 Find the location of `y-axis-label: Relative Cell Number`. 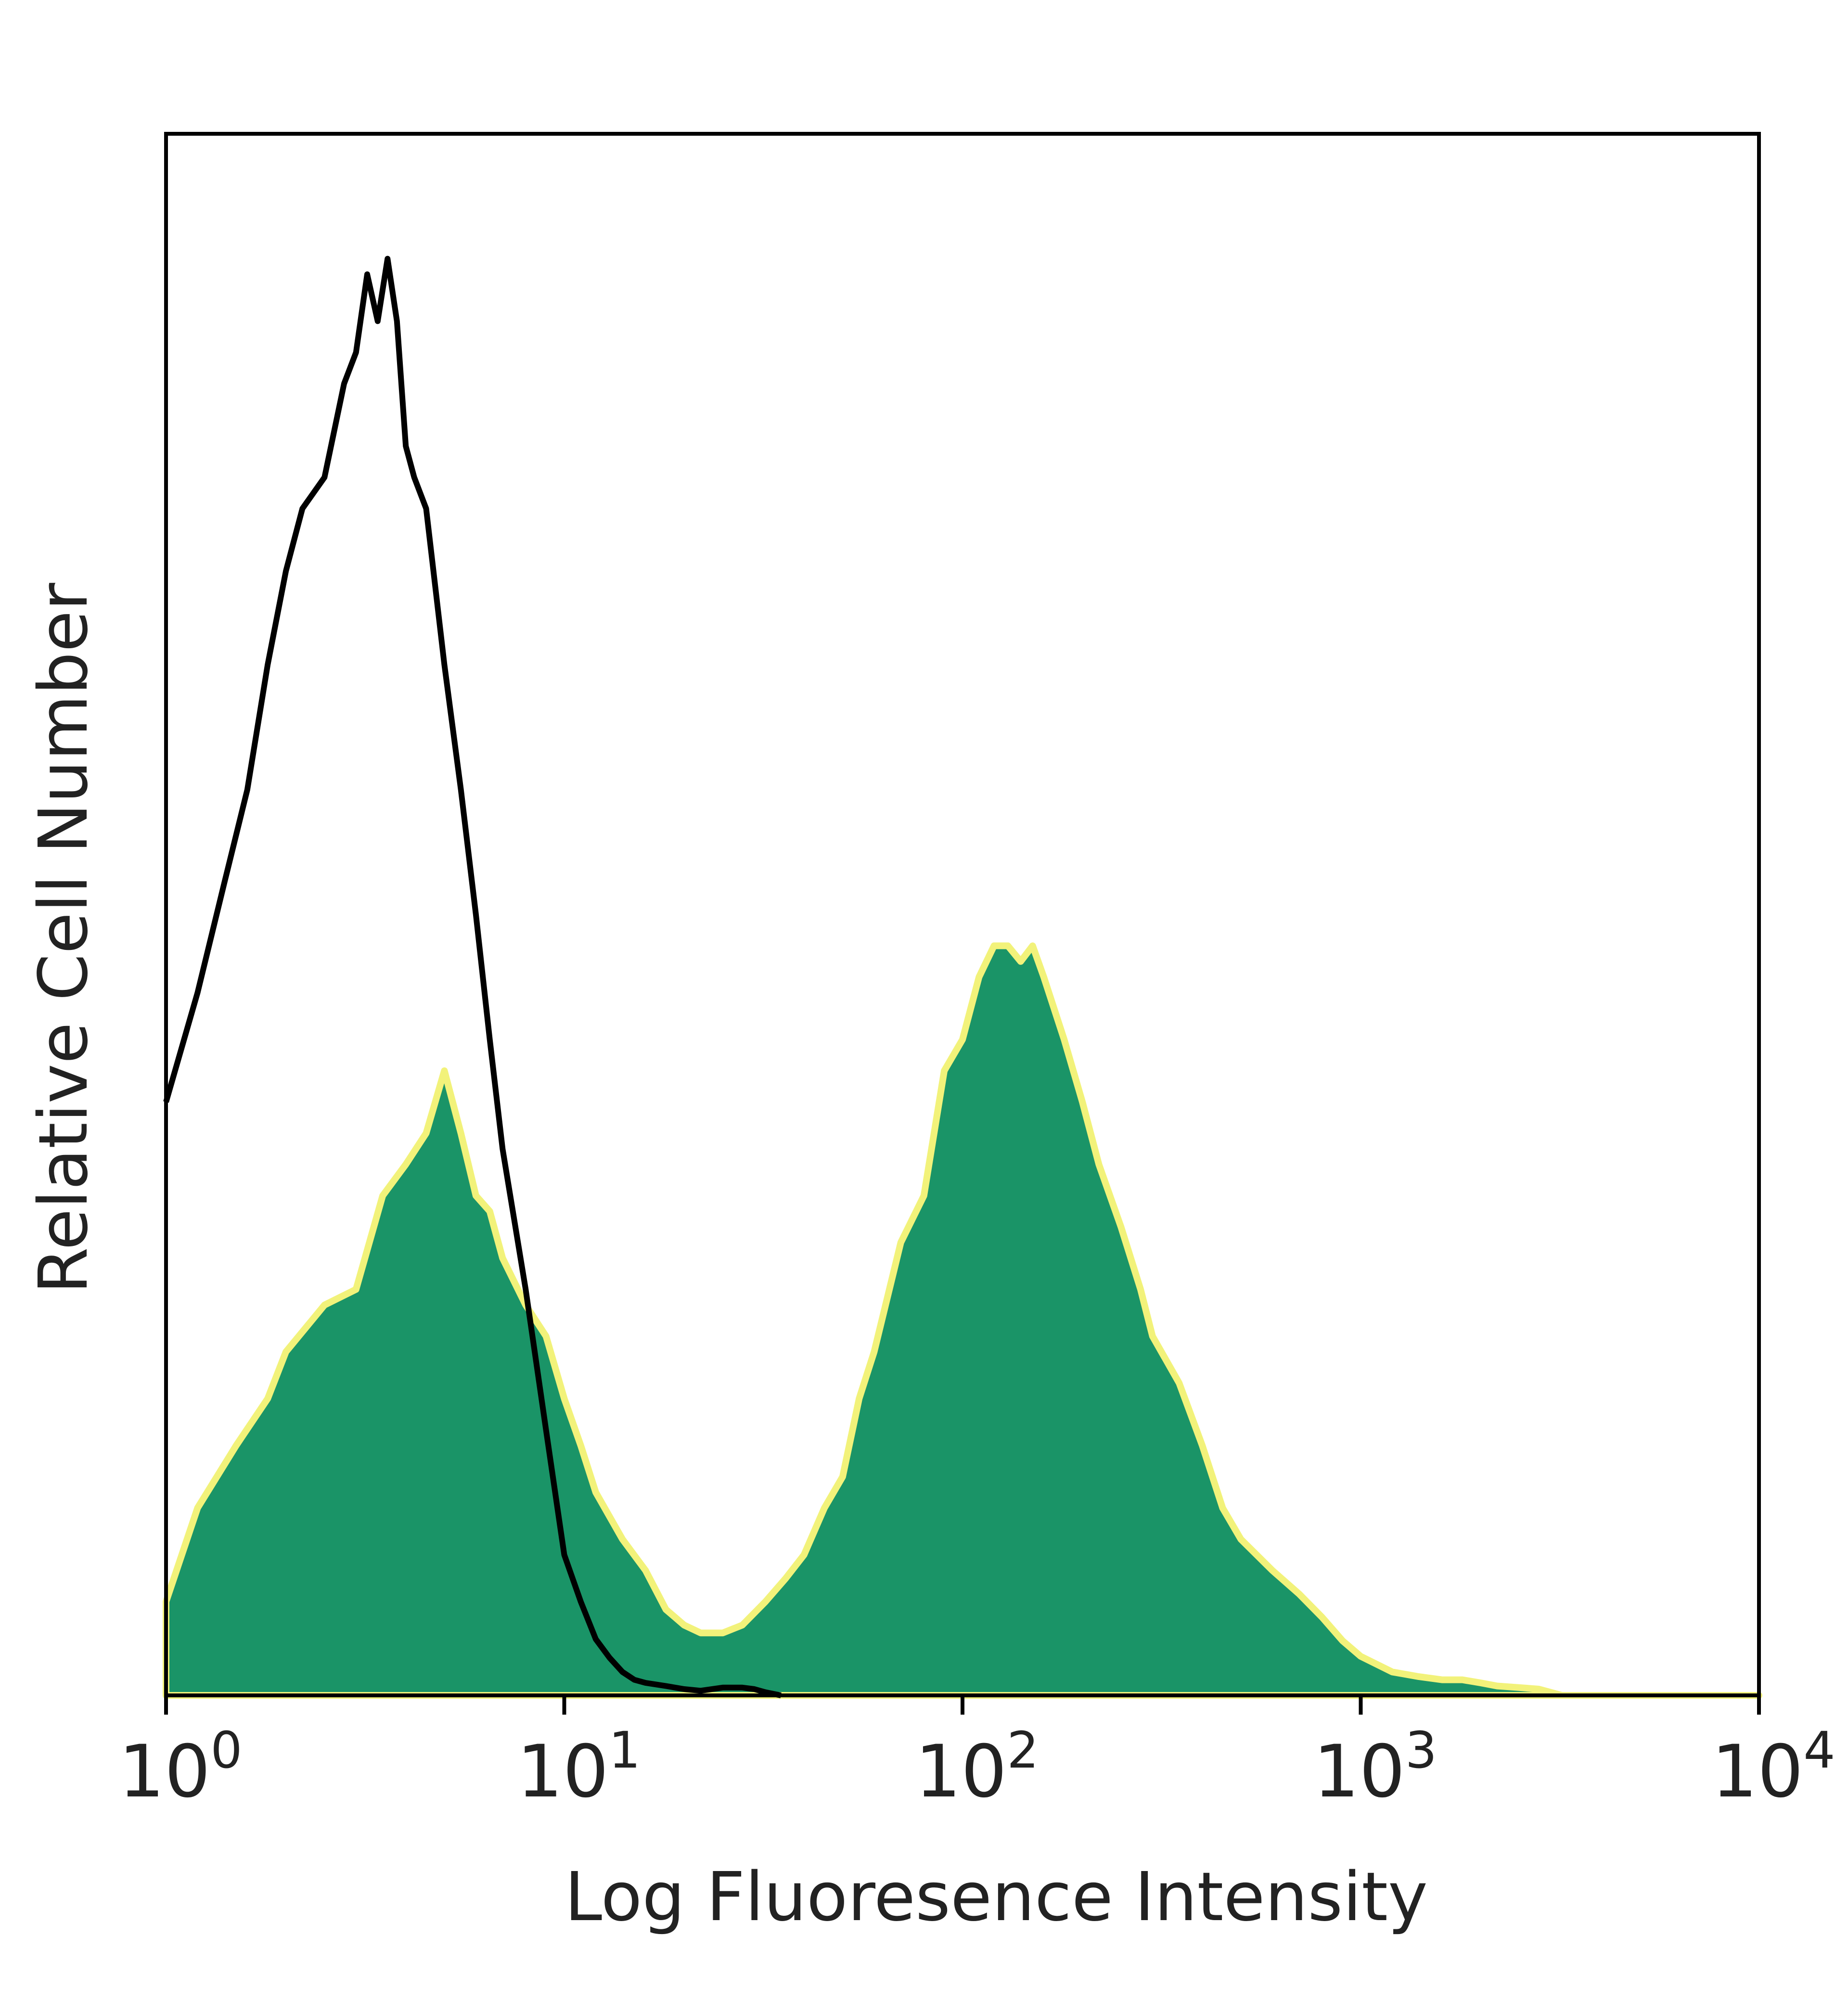

y-axis-label: Relative Cell Number is located at coordinates (64, 938).